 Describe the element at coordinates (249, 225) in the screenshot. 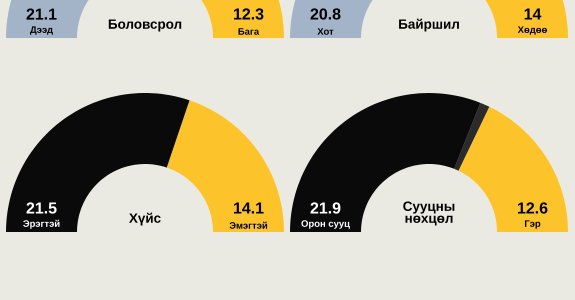

I see `slice-label: Эмэгтэй` at that location.